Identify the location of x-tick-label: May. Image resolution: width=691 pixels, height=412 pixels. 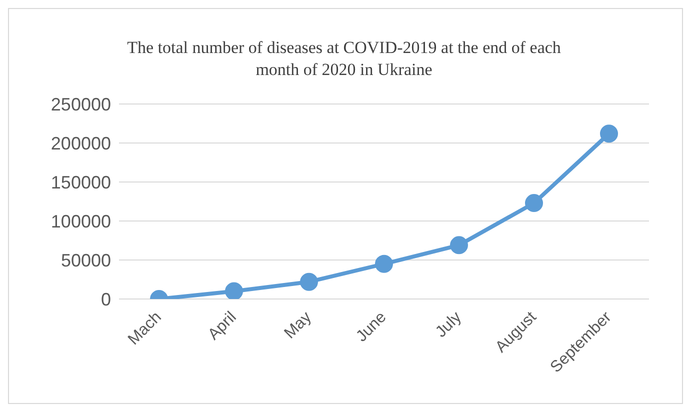
(298, 325).